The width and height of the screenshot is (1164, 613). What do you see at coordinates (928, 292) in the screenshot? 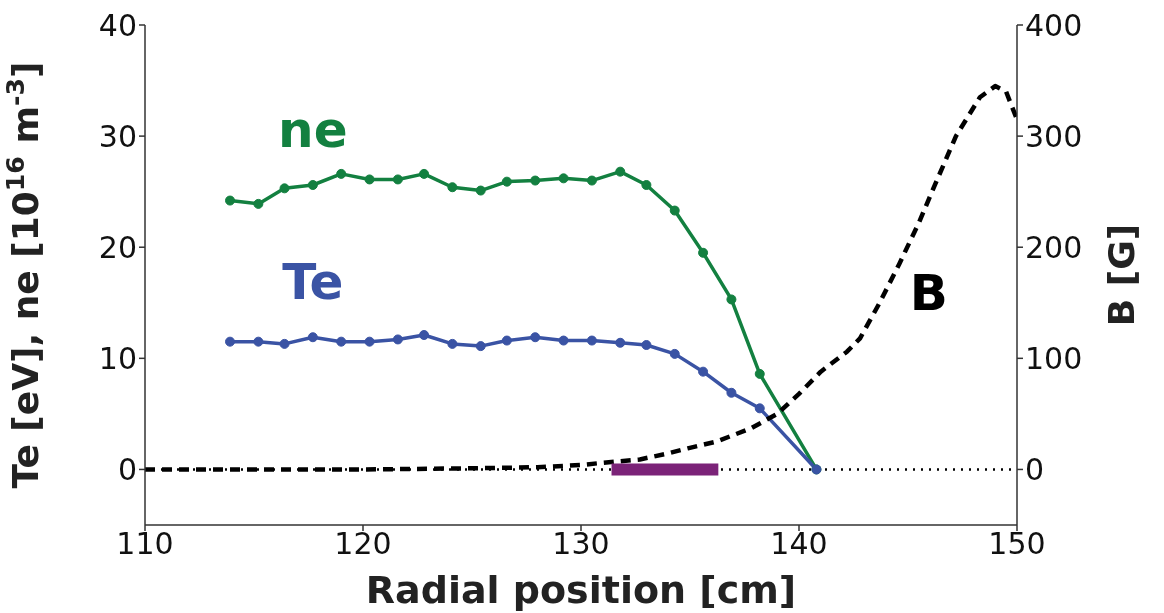
I see `series-label: B` at bounding box center [928, 292].